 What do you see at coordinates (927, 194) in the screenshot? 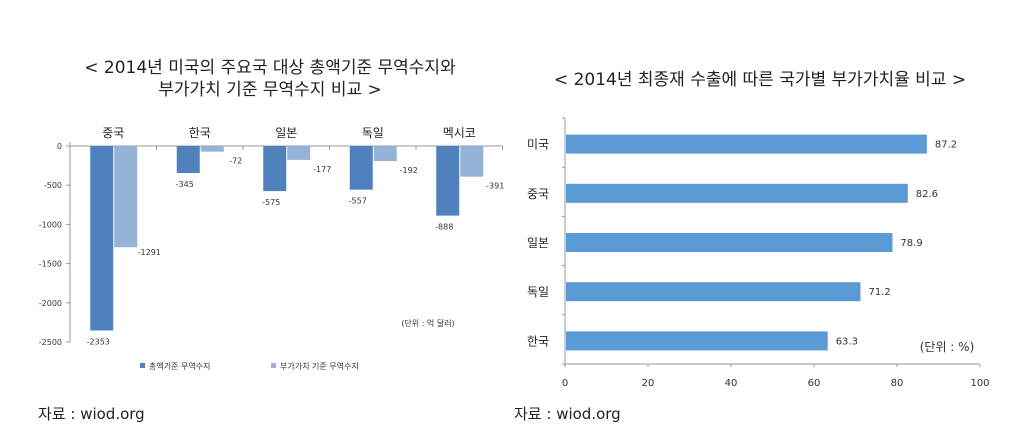
I see `data-label: 82.6` at bounding box center [927, 194].